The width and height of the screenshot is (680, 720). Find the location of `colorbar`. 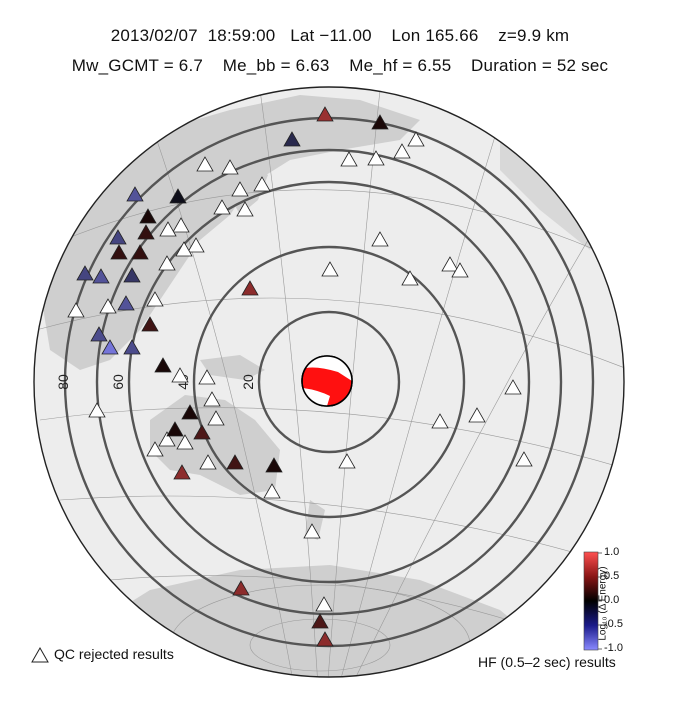

colorbar is located at coordinates (591, 601).